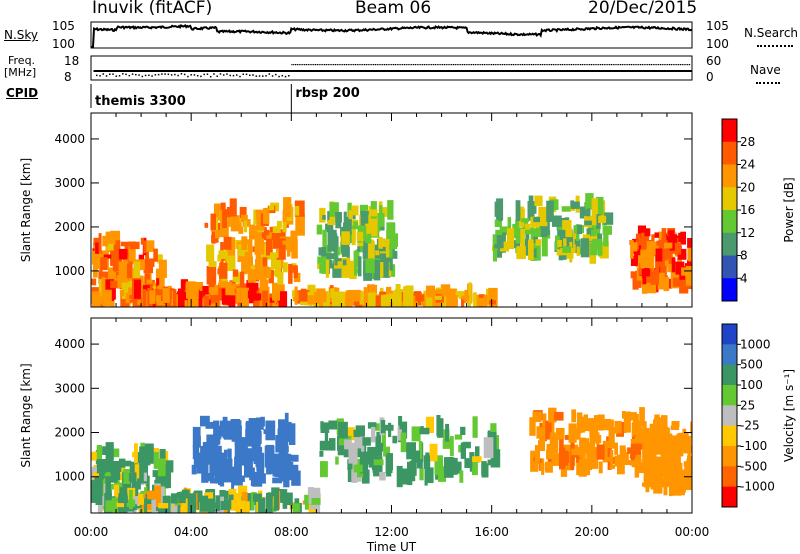 The height and width of the screenshot is (554, 800). What do you see at coordinates (729, 355) in the screenshot?
I see `velocity-colorbar-segment` at bounding box center [729, 355].